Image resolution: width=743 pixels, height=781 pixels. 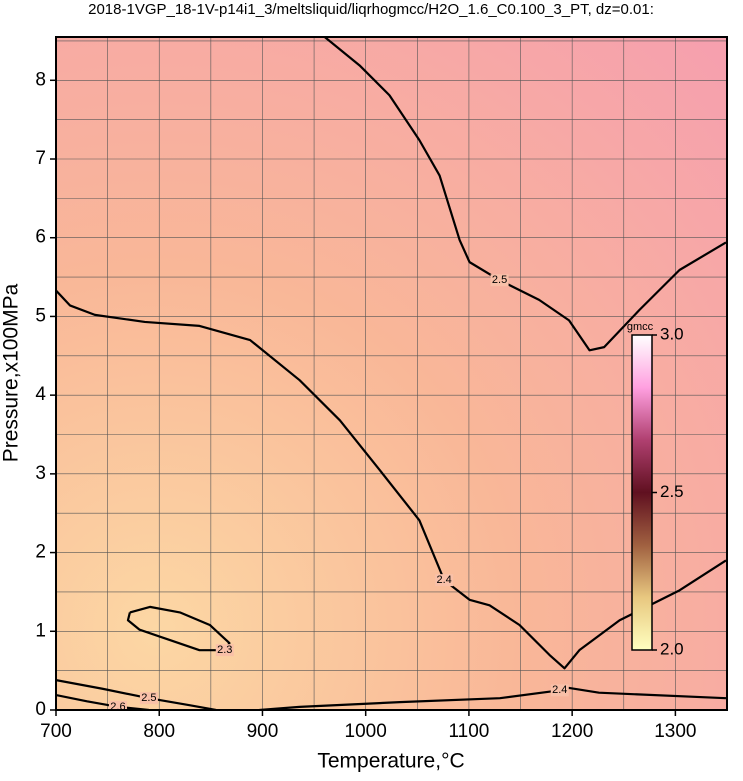 What do you see at coordinates (366, 731) in the screenshot?
I see `x-tick-label: 1000` at bounding box center [366, 731].